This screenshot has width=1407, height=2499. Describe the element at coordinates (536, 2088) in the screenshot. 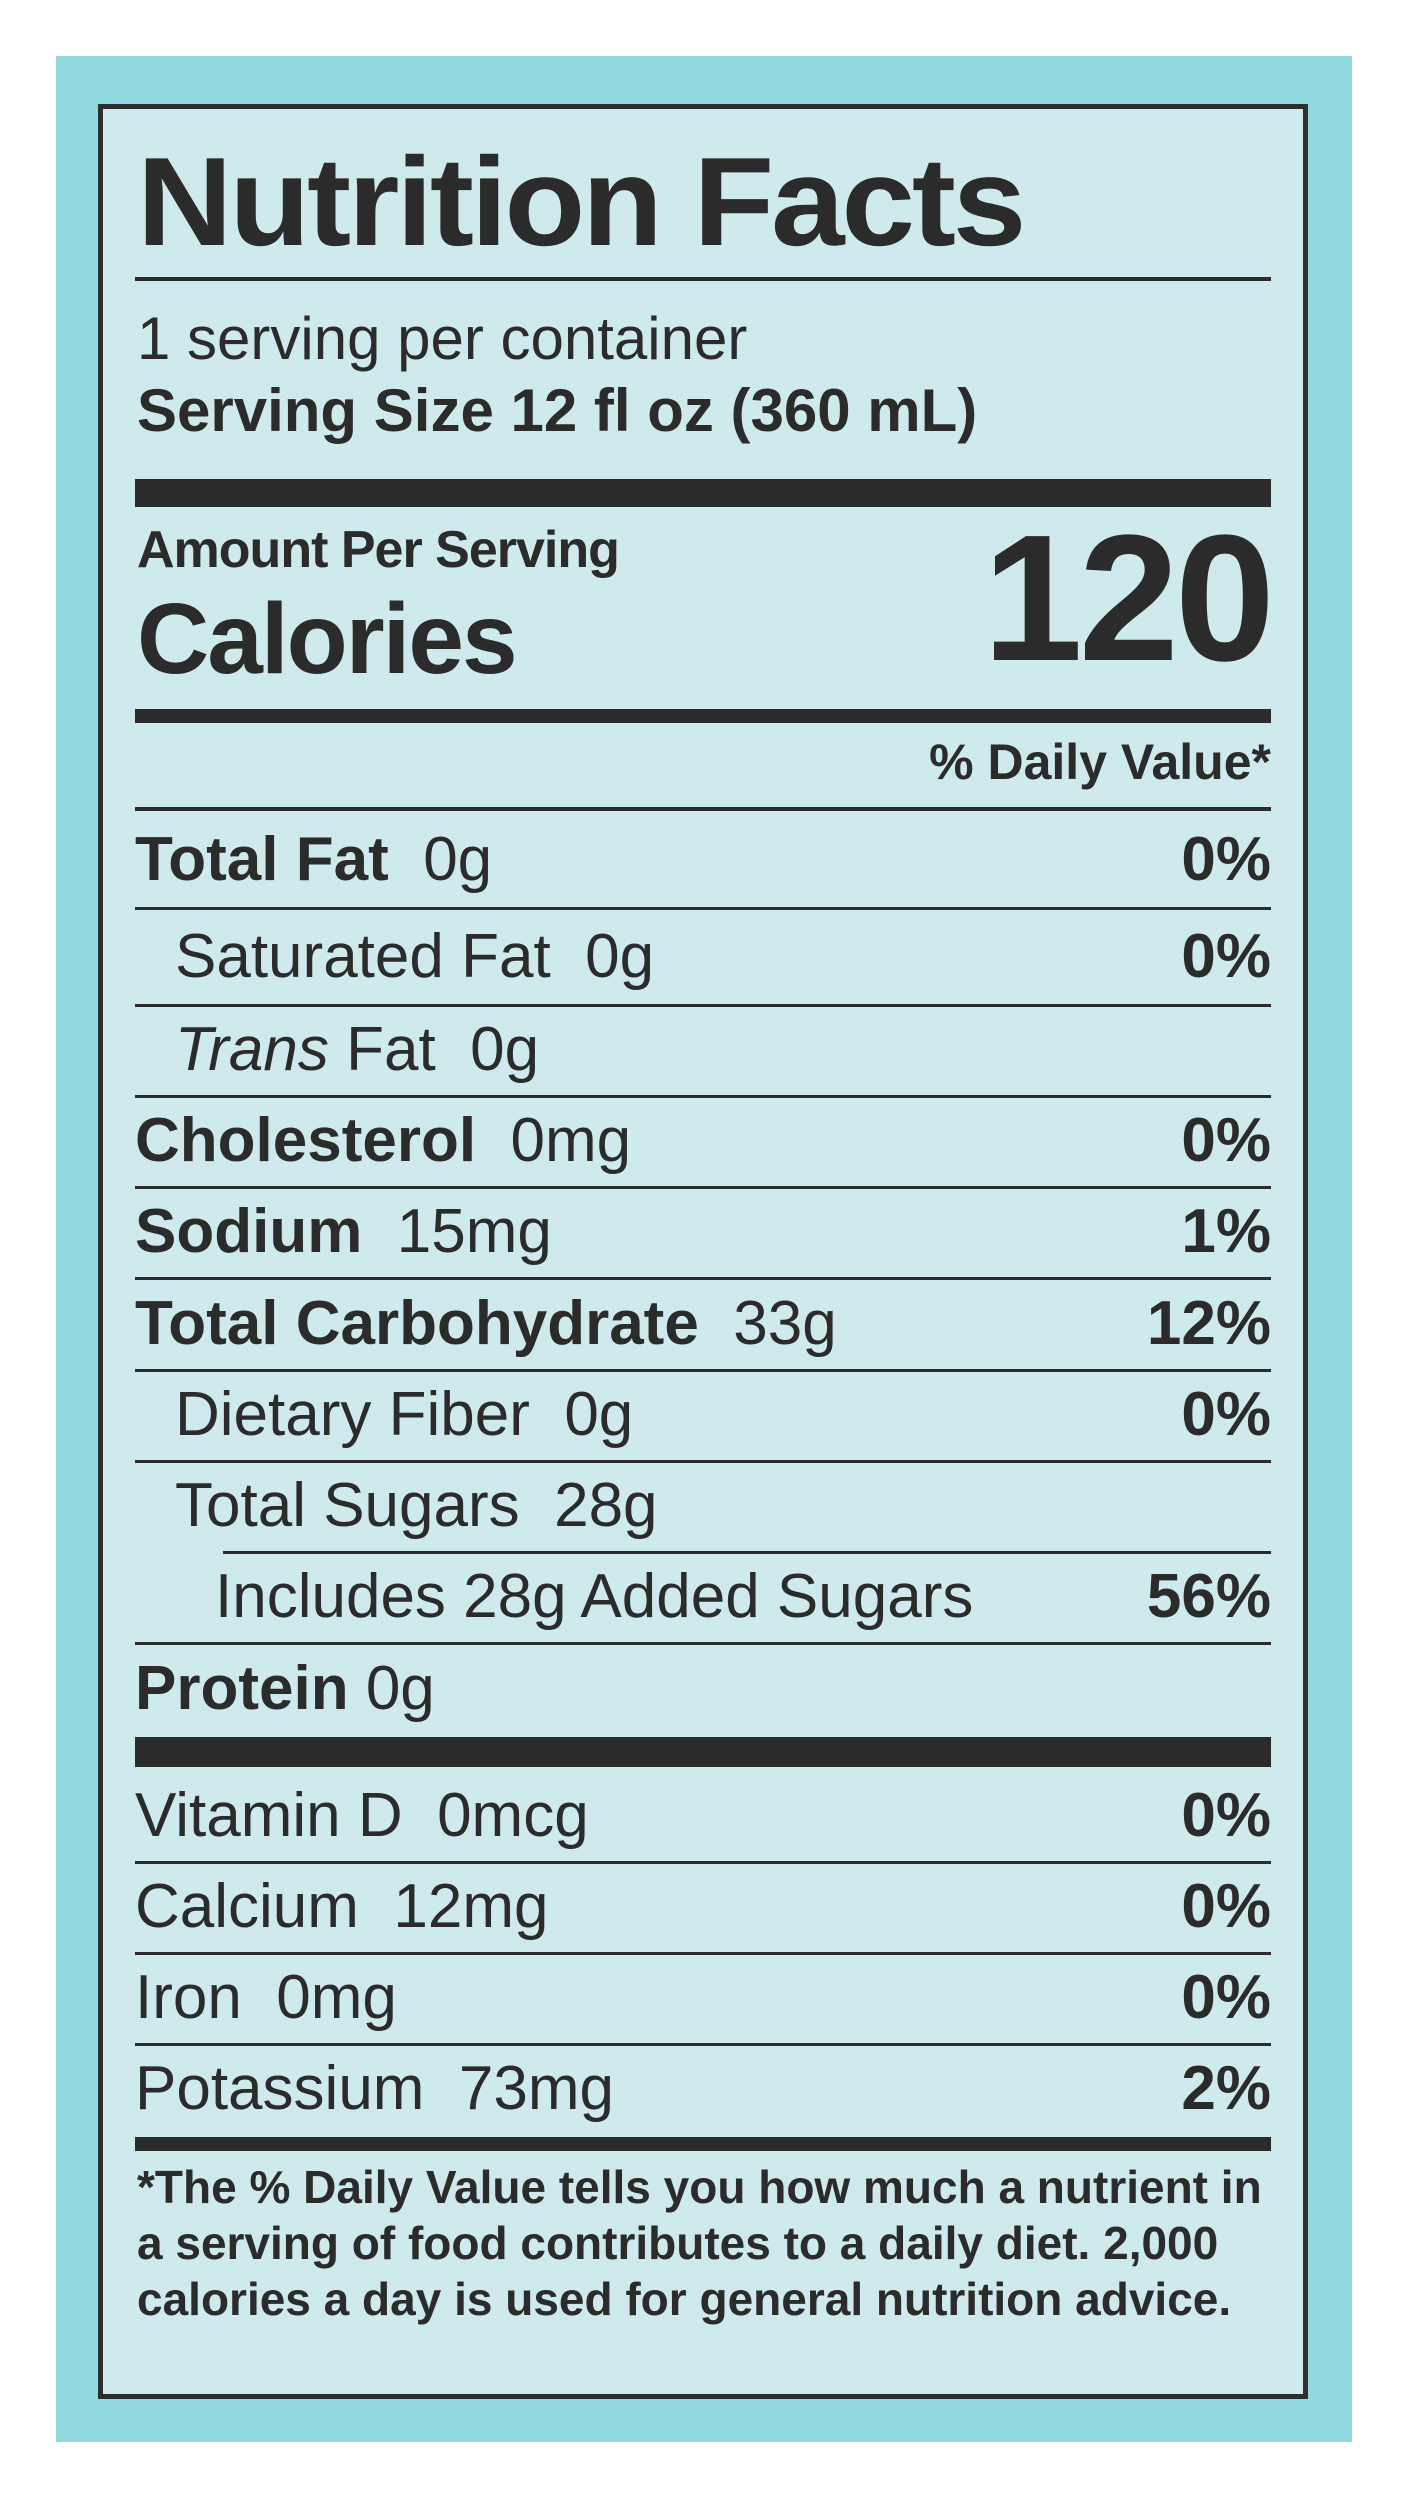

I see `vitamin-amount: 73mg` at that location.